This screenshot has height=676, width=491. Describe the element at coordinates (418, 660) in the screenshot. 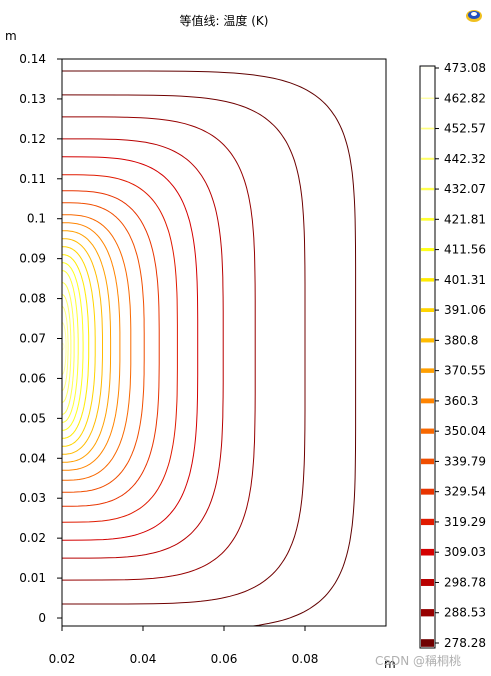

I see `watermark-text: CSDN @稱桐桃` at that location.